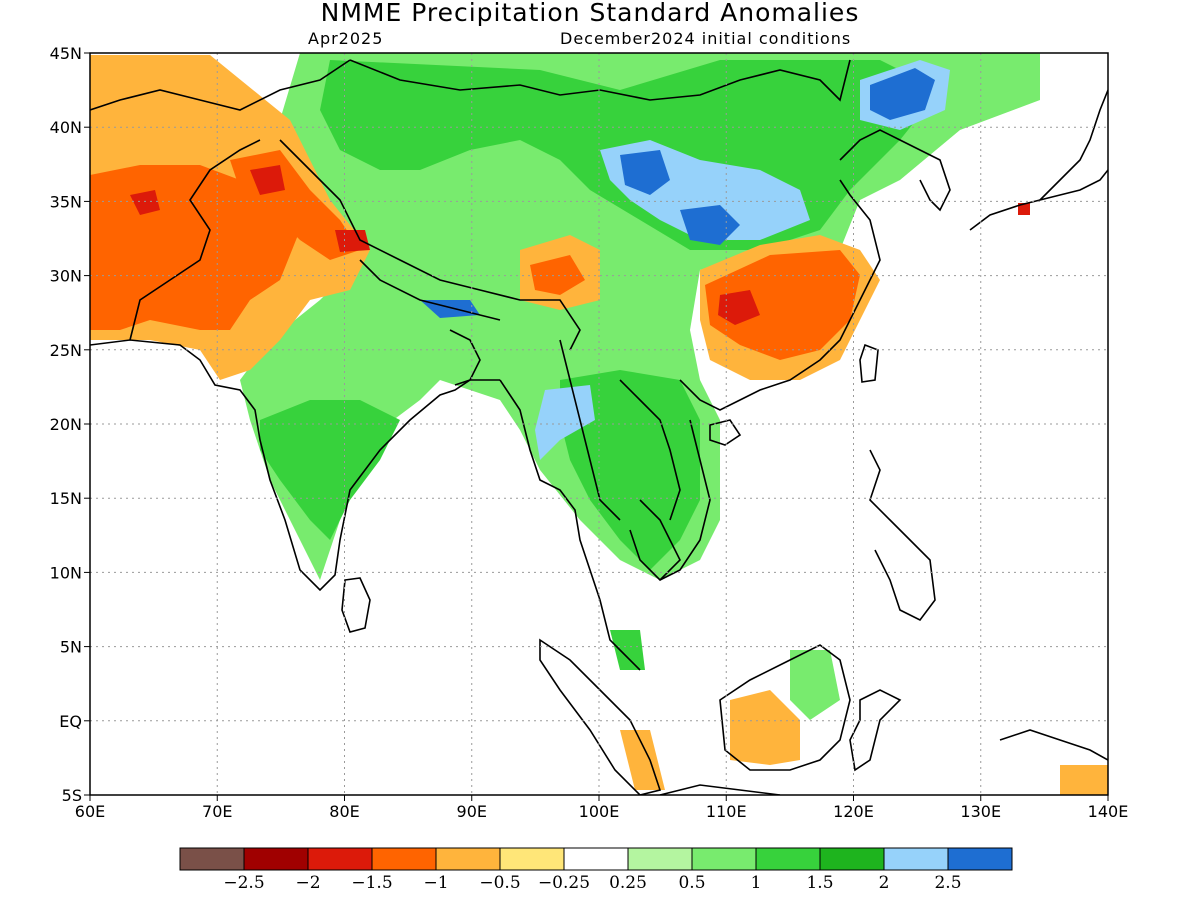 The image size is (1200, 900). Describe the element at coordinates (1108, 811) in the screenshot. I see `lon-tick-label: 140E` at that location.